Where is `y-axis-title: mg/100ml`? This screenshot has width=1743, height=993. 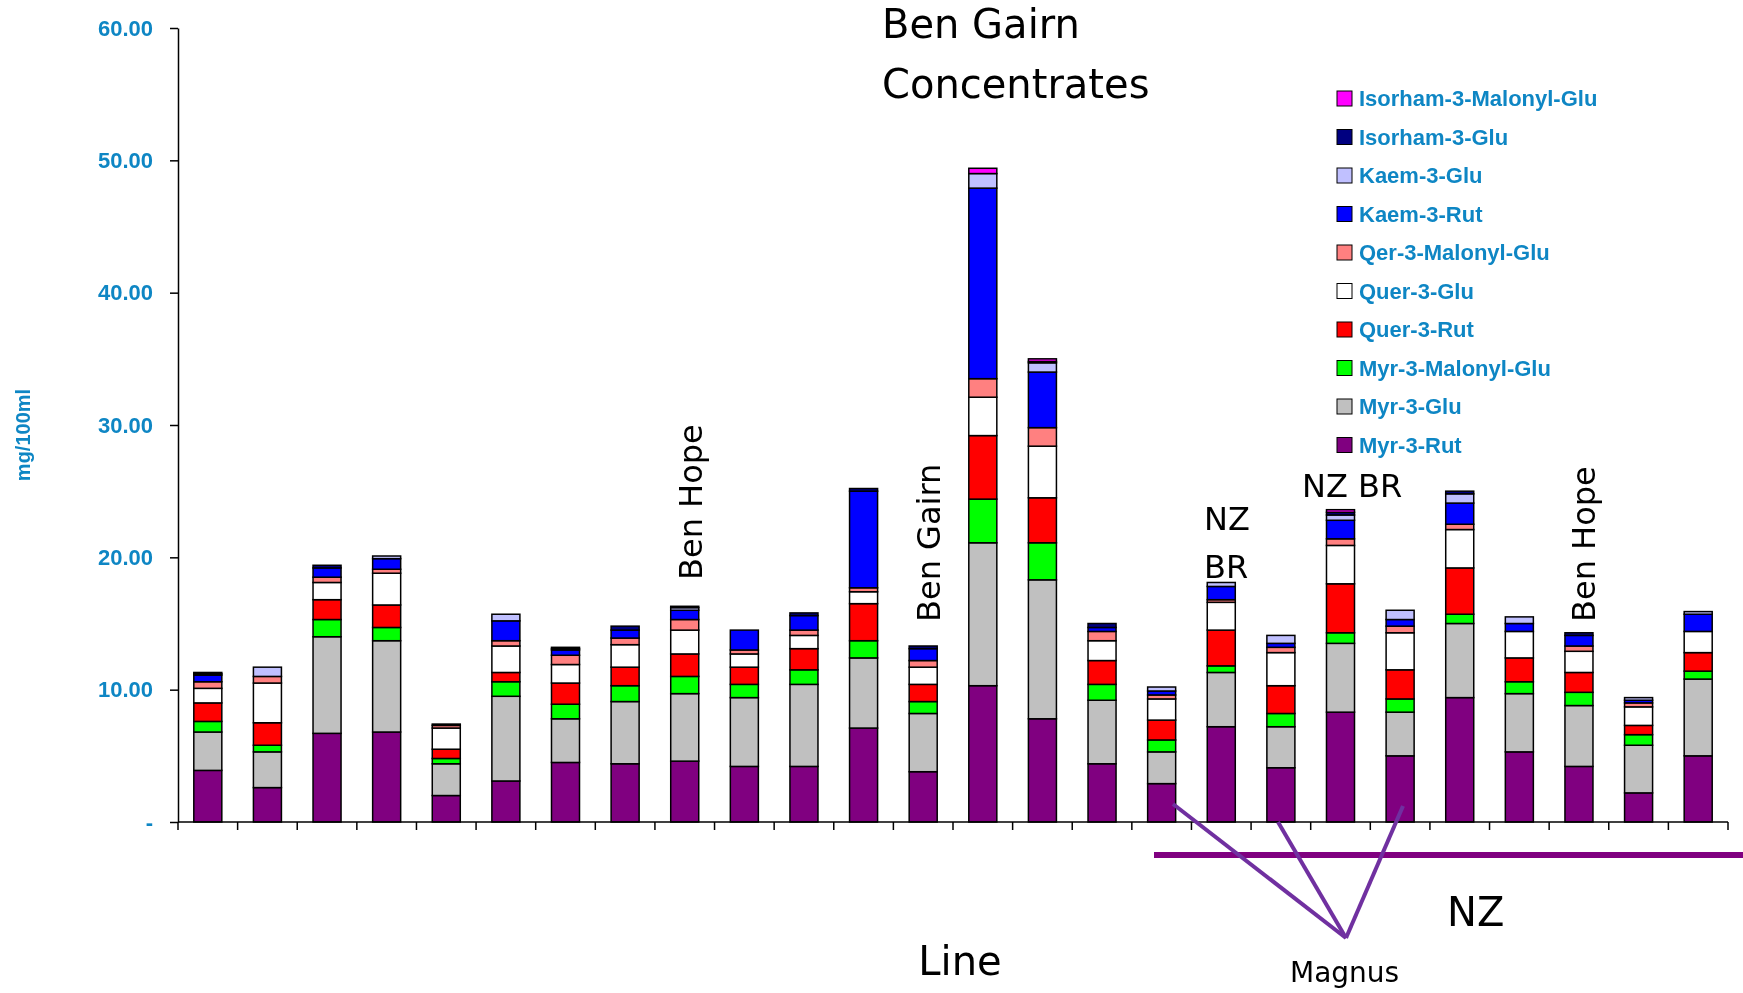 y-axis-title: mg/100ml is located at coordinates (23, 435).